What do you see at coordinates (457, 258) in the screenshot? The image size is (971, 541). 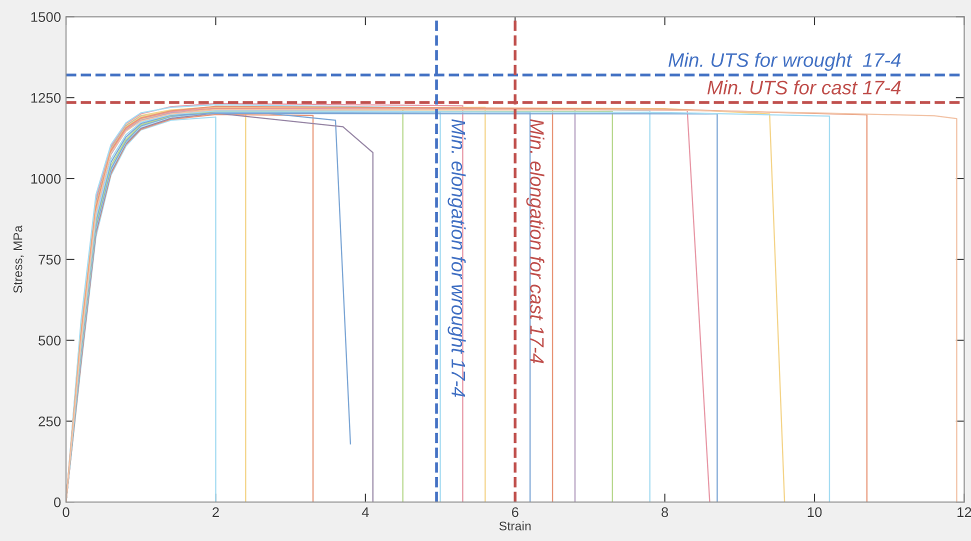 I see `ref-line-label: Min. elongation for wrought 17-4` at bounding box center [457, 258].